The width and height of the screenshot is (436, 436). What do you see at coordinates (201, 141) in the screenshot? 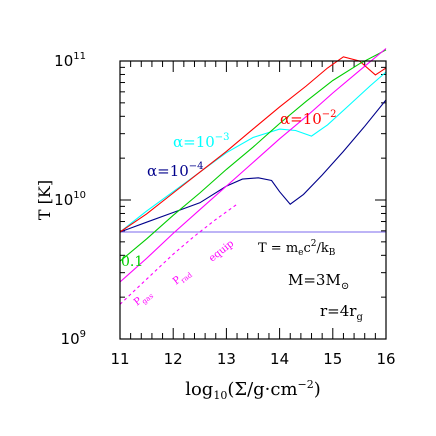
I see `alpha-1e-3-label: α=10−3` at bounding box center [201, 141].